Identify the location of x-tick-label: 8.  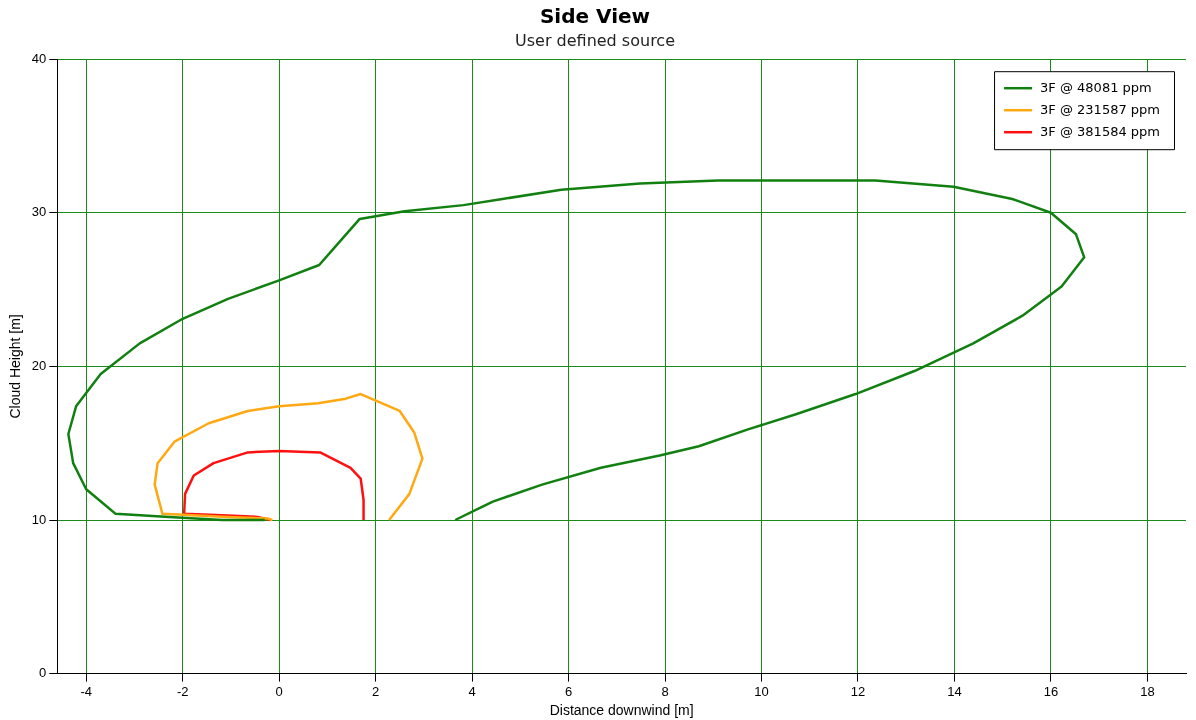
(665, 691).